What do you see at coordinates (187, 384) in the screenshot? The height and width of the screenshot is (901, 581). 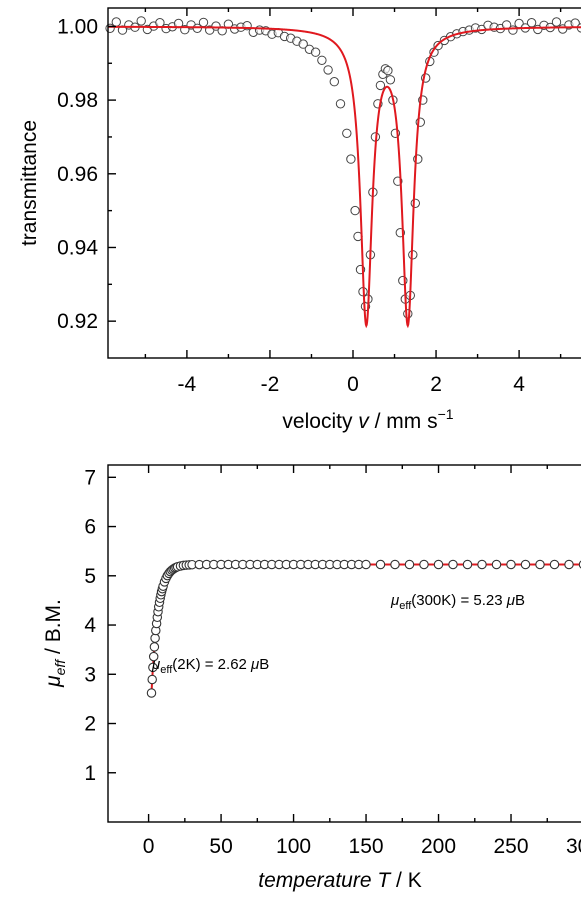 I see `top-x-tick-label: -4` at bounding box center [187, 384].